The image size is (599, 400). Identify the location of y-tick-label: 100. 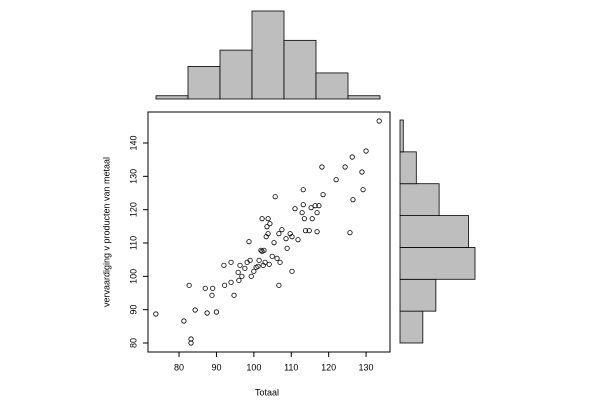
(133, 276).